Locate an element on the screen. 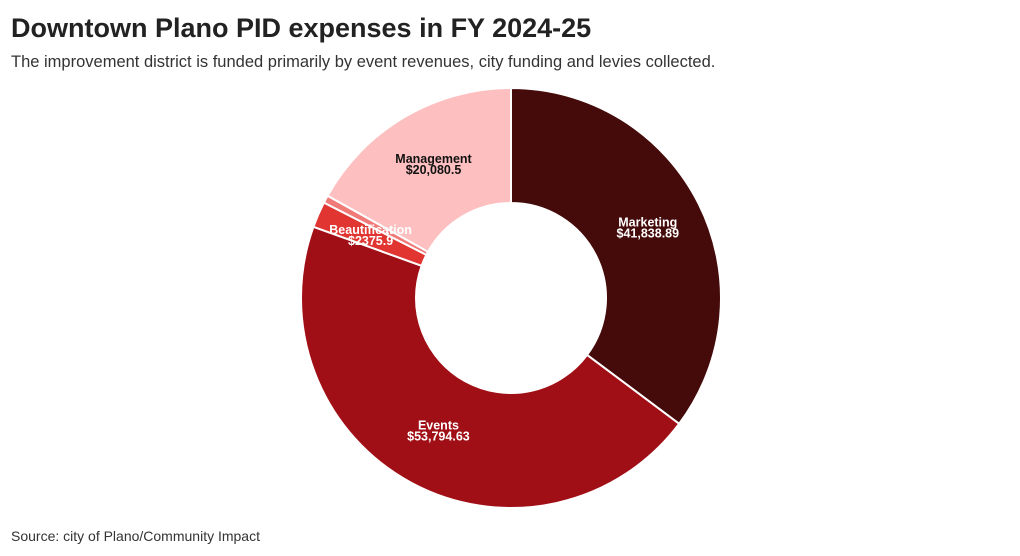 The width and height of the screenshot is (1020, 556). slice-value-label: $41,838.89 is located at coordinates (648, 233).